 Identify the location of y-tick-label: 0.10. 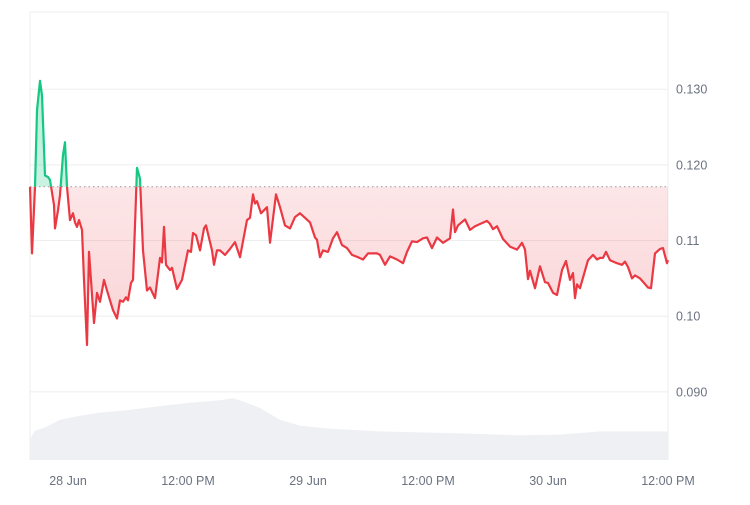
(688, 317).